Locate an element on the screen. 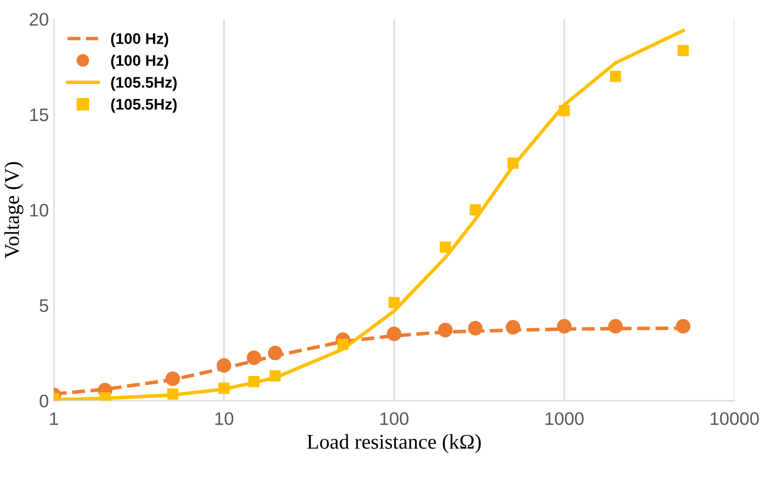  x-tick-label: 1000 is located at coordinates (565, 419).